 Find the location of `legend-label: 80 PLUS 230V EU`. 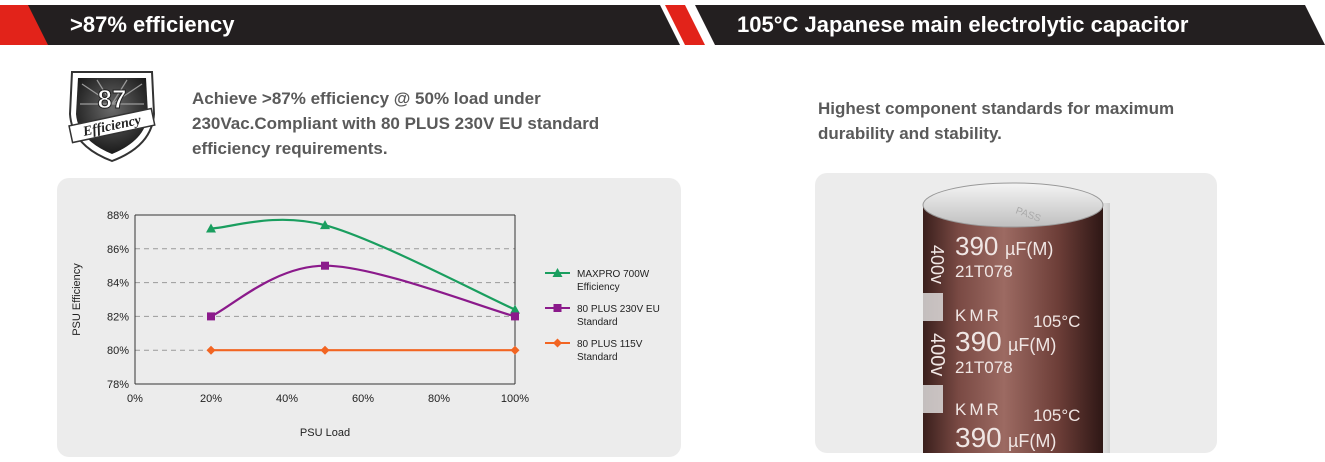

legend-label: 80 PLUS 230V EU is located at coordinates (618, 309).